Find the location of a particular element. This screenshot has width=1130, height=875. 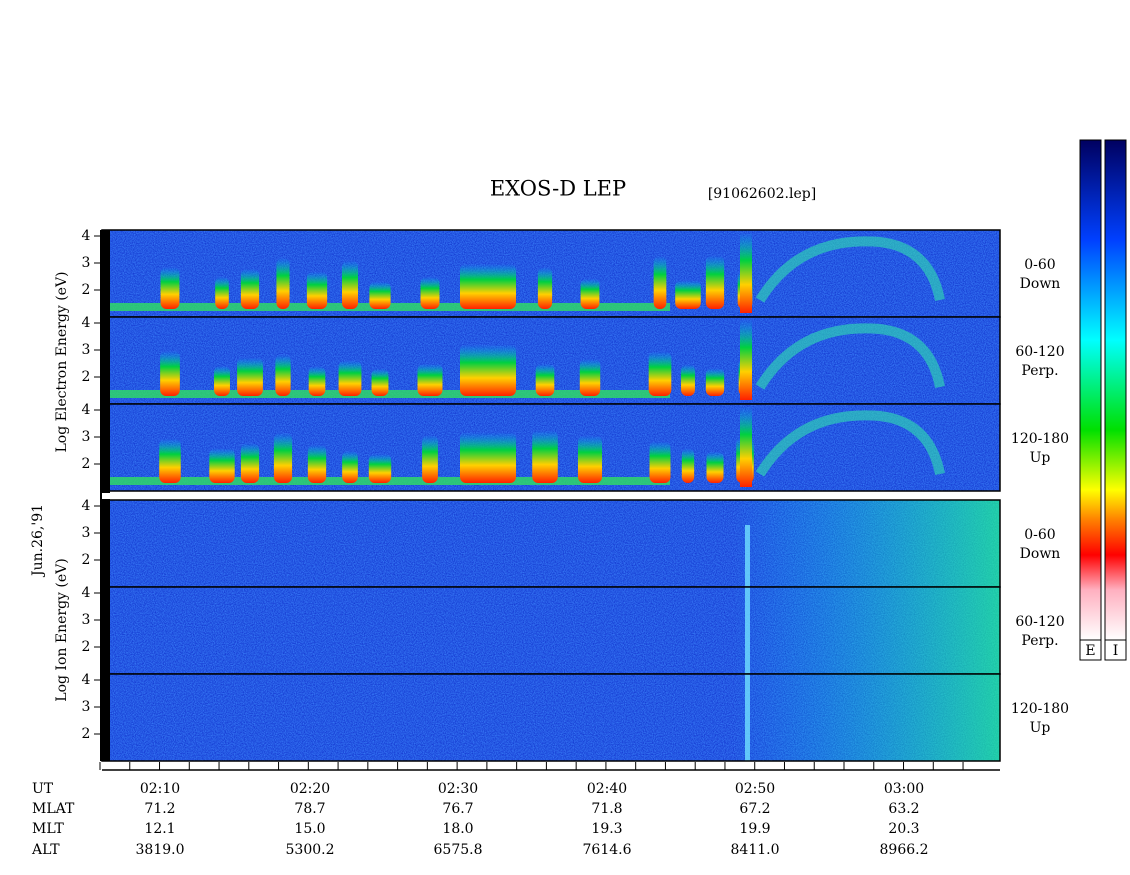

ephemeris-label: ALT is located at coordinates (45, 850).